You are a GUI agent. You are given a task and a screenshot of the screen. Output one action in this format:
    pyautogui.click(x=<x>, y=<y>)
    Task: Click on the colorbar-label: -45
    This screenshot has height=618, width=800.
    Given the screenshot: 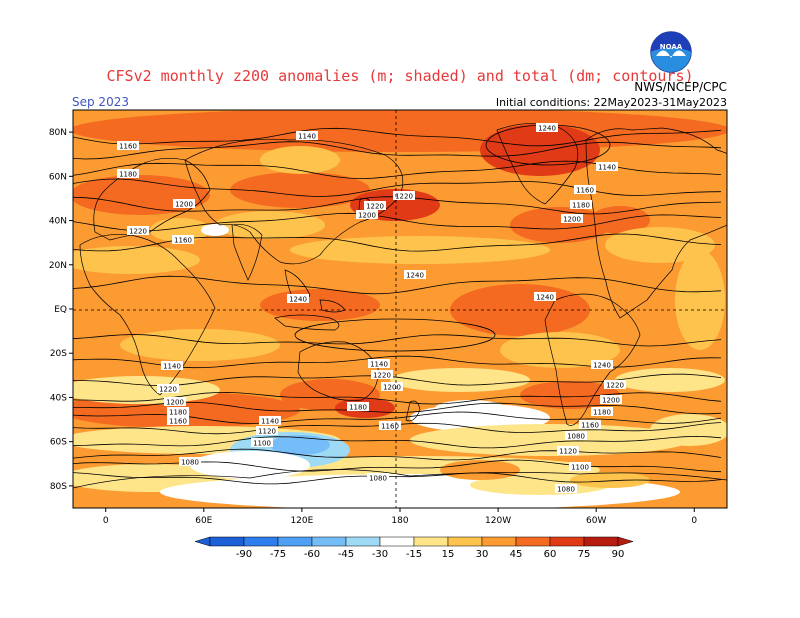 What is the action you would take?
    pyautogui.click(x=346, y=554)
    